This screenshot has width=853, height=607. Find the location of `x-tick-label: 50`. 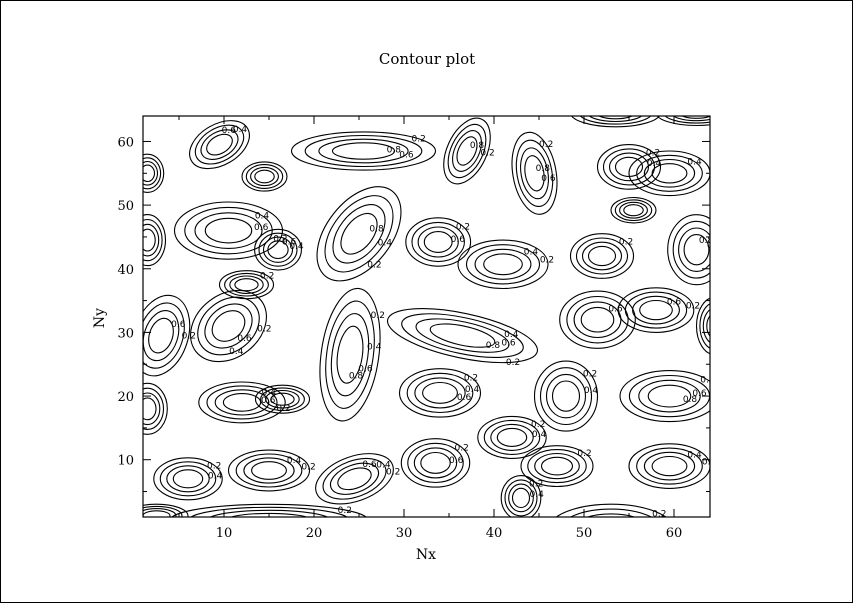

x-tick-label: 50 is located at coordinates (584, 533).